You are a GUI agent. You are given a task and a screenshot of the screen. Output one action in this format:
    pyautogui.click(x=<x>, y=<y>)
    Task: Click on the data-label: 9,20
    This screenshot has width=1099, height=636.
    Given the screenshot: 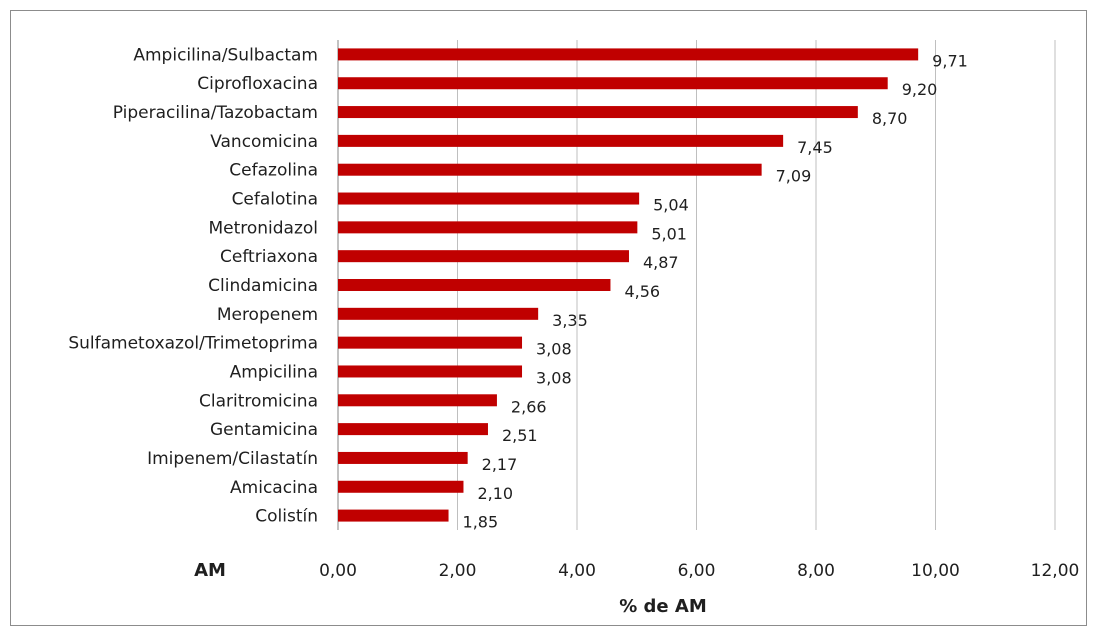 What is the action you would take?
    pyautogui.click(x=920, y=89)
    